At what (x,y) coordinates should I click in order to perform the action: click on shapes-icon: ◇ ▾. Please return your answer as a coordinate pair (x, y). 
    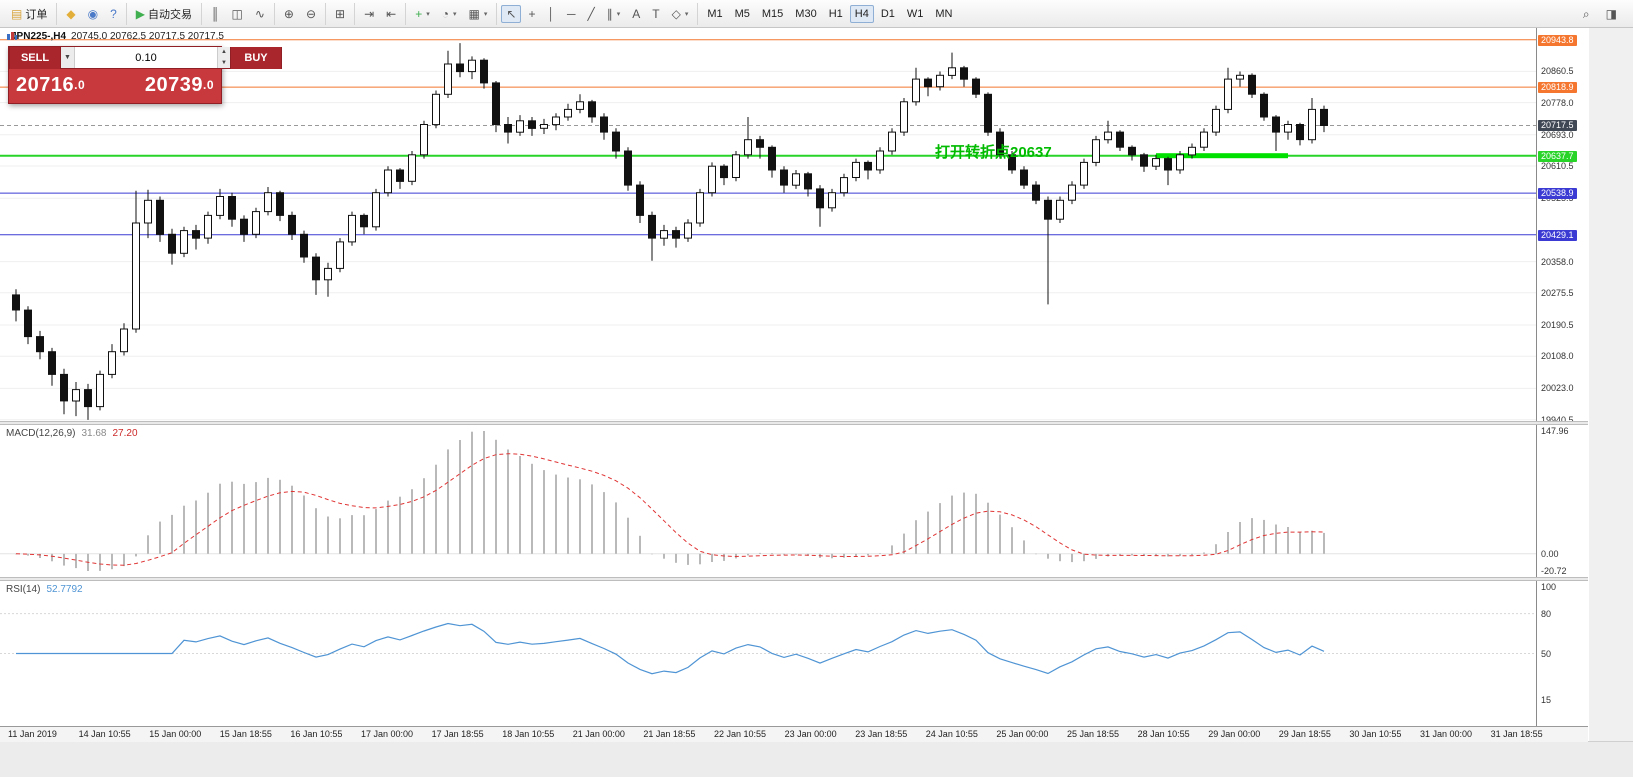
    Looking at the image, I should click on (680, 14).